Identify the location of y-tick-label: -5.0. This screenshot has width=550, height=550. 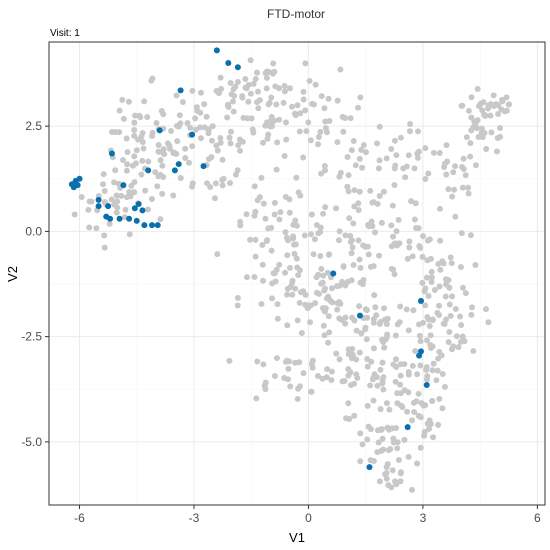
(31, 442).